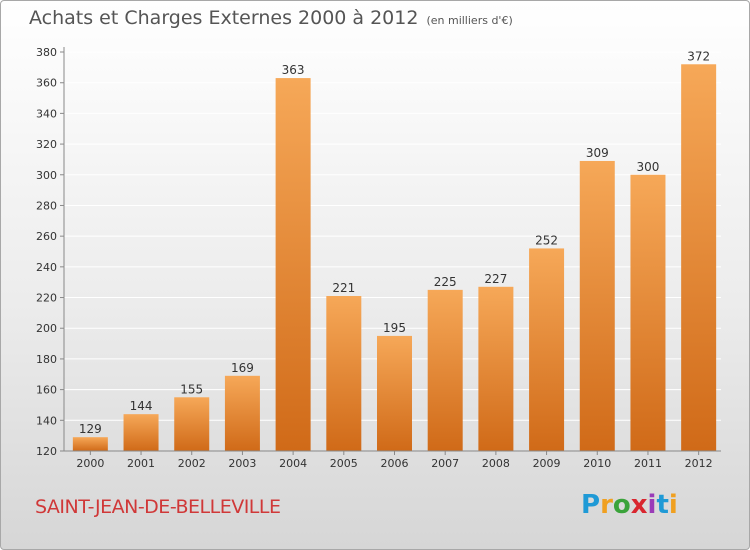  What do you see at coordinates (293, 463) in the screenshot?
I see `x-tick-label: 2004` at bounding box center [293, 463].